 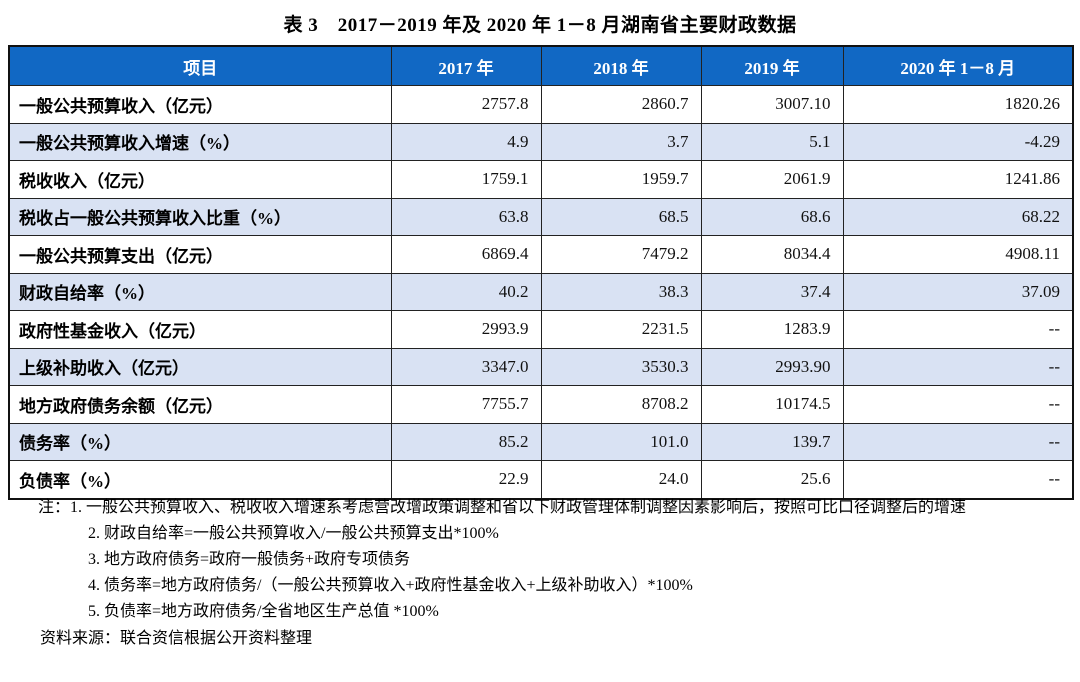 I want to click on row-label: 负债率（%）, so click(x=200, y=479).